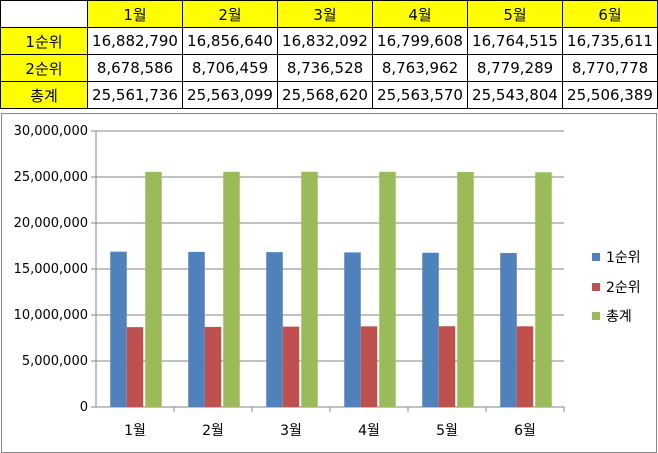 This screenshot has width=658, height=453. Describe the element at coordinates (610, 68) in the screenshot. I see `value-cell: 8,770,778` at that location.